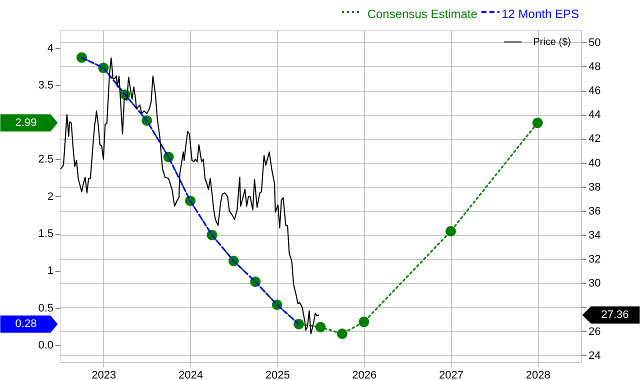 This screenshot has height=380, width=640. Describe the element at coordinates (190, 375) in the screenshot. I see `x-tick-label: 2024` at that location.